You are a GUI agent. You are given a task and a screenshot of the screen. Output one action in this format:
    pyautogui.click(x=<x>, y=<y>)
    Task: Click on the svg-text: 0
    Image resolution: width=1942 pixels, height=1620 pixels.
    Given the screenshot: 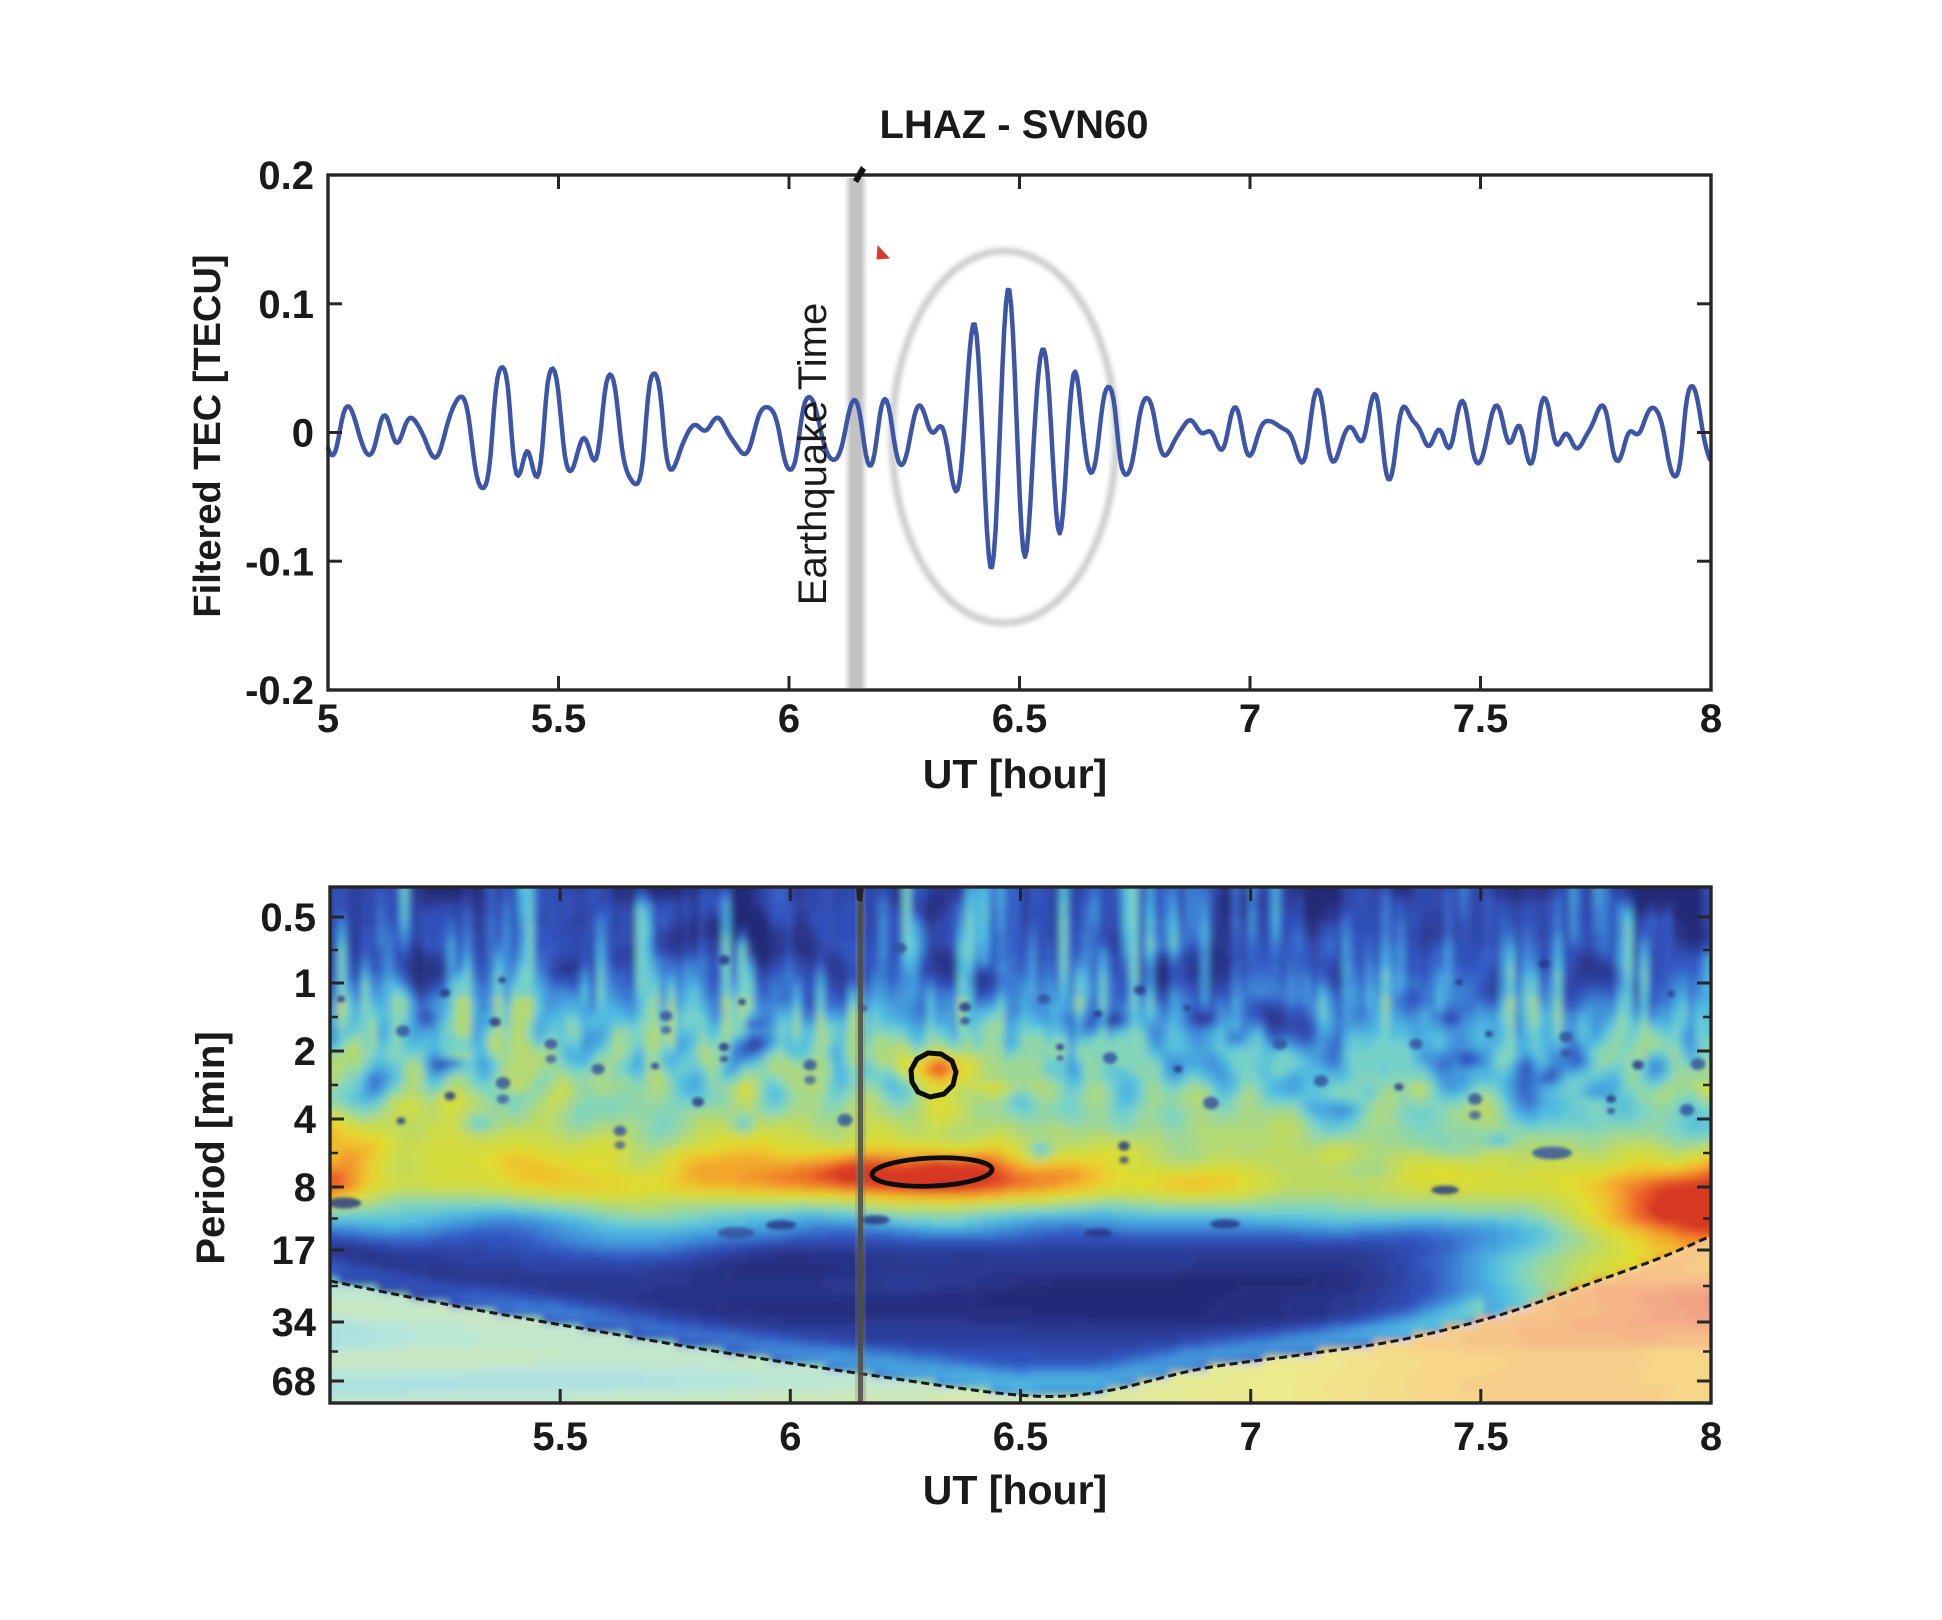 What is the action you would take?
    pyautogui.click(x=303, y=434)
    